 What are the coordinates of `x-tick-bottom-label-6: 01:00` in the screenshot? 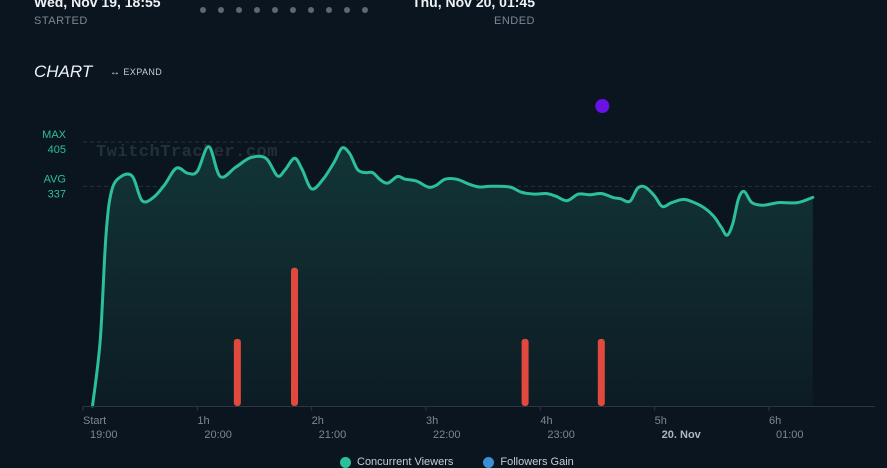 It's located at (790, 435).